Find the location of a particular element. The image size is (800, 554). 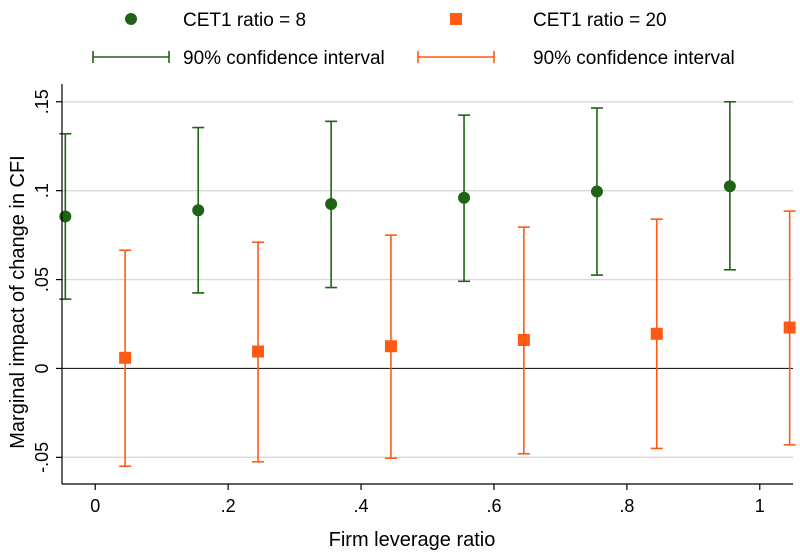

legend-item-4: 90% confidence interval is located at coordinates (576, 58).